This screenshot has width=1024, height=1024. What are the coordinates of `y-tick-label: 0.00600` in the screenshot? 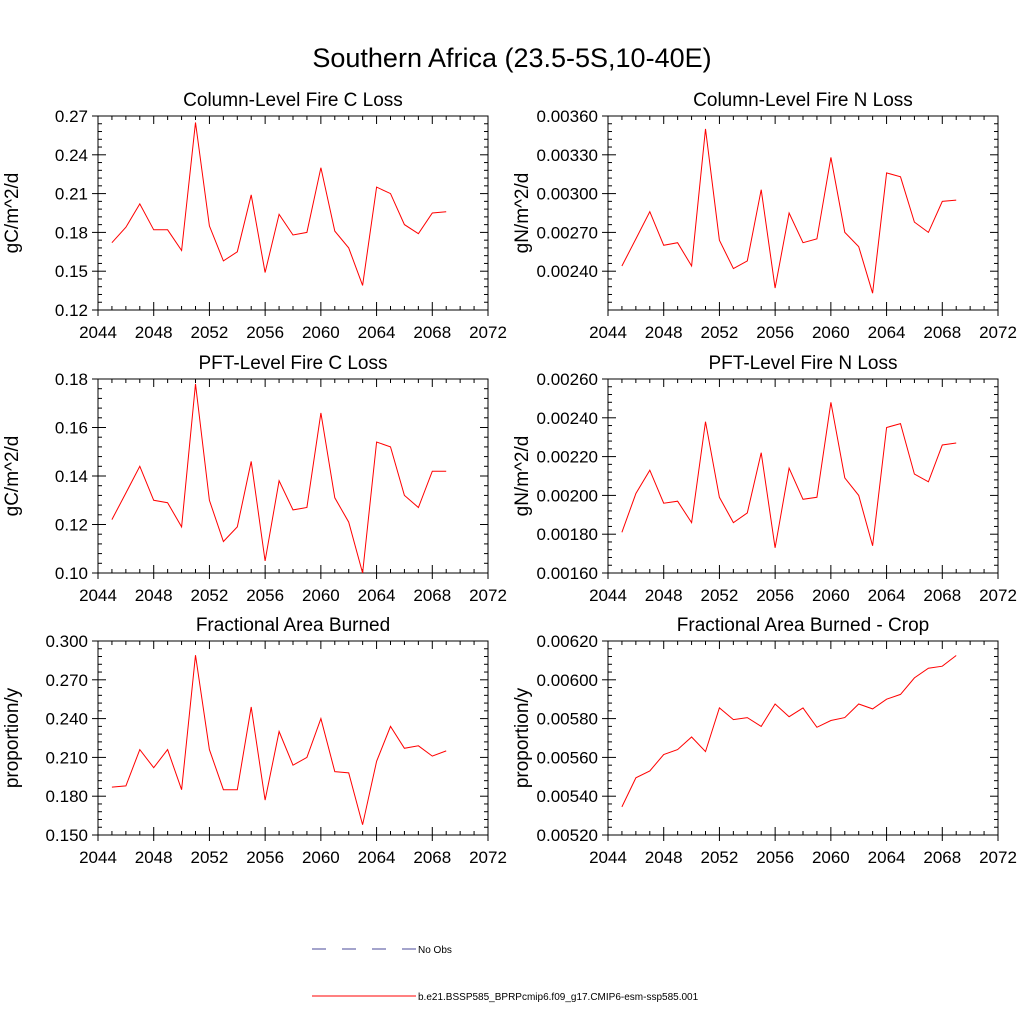 It's located at (567, 680).